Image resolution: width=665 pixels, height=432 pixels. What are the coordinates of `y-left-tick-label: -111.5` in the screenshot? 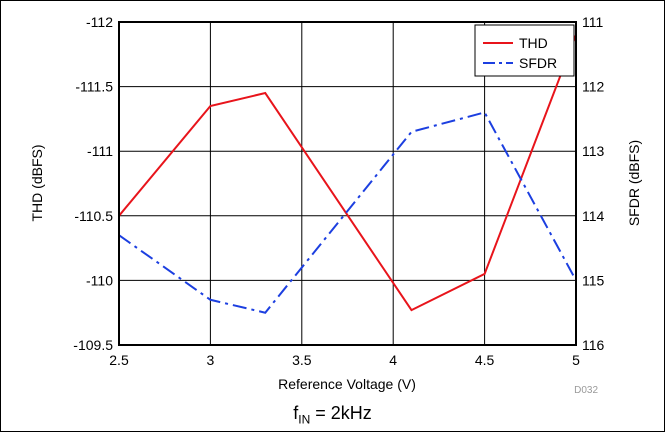 It's located at (94, 87).